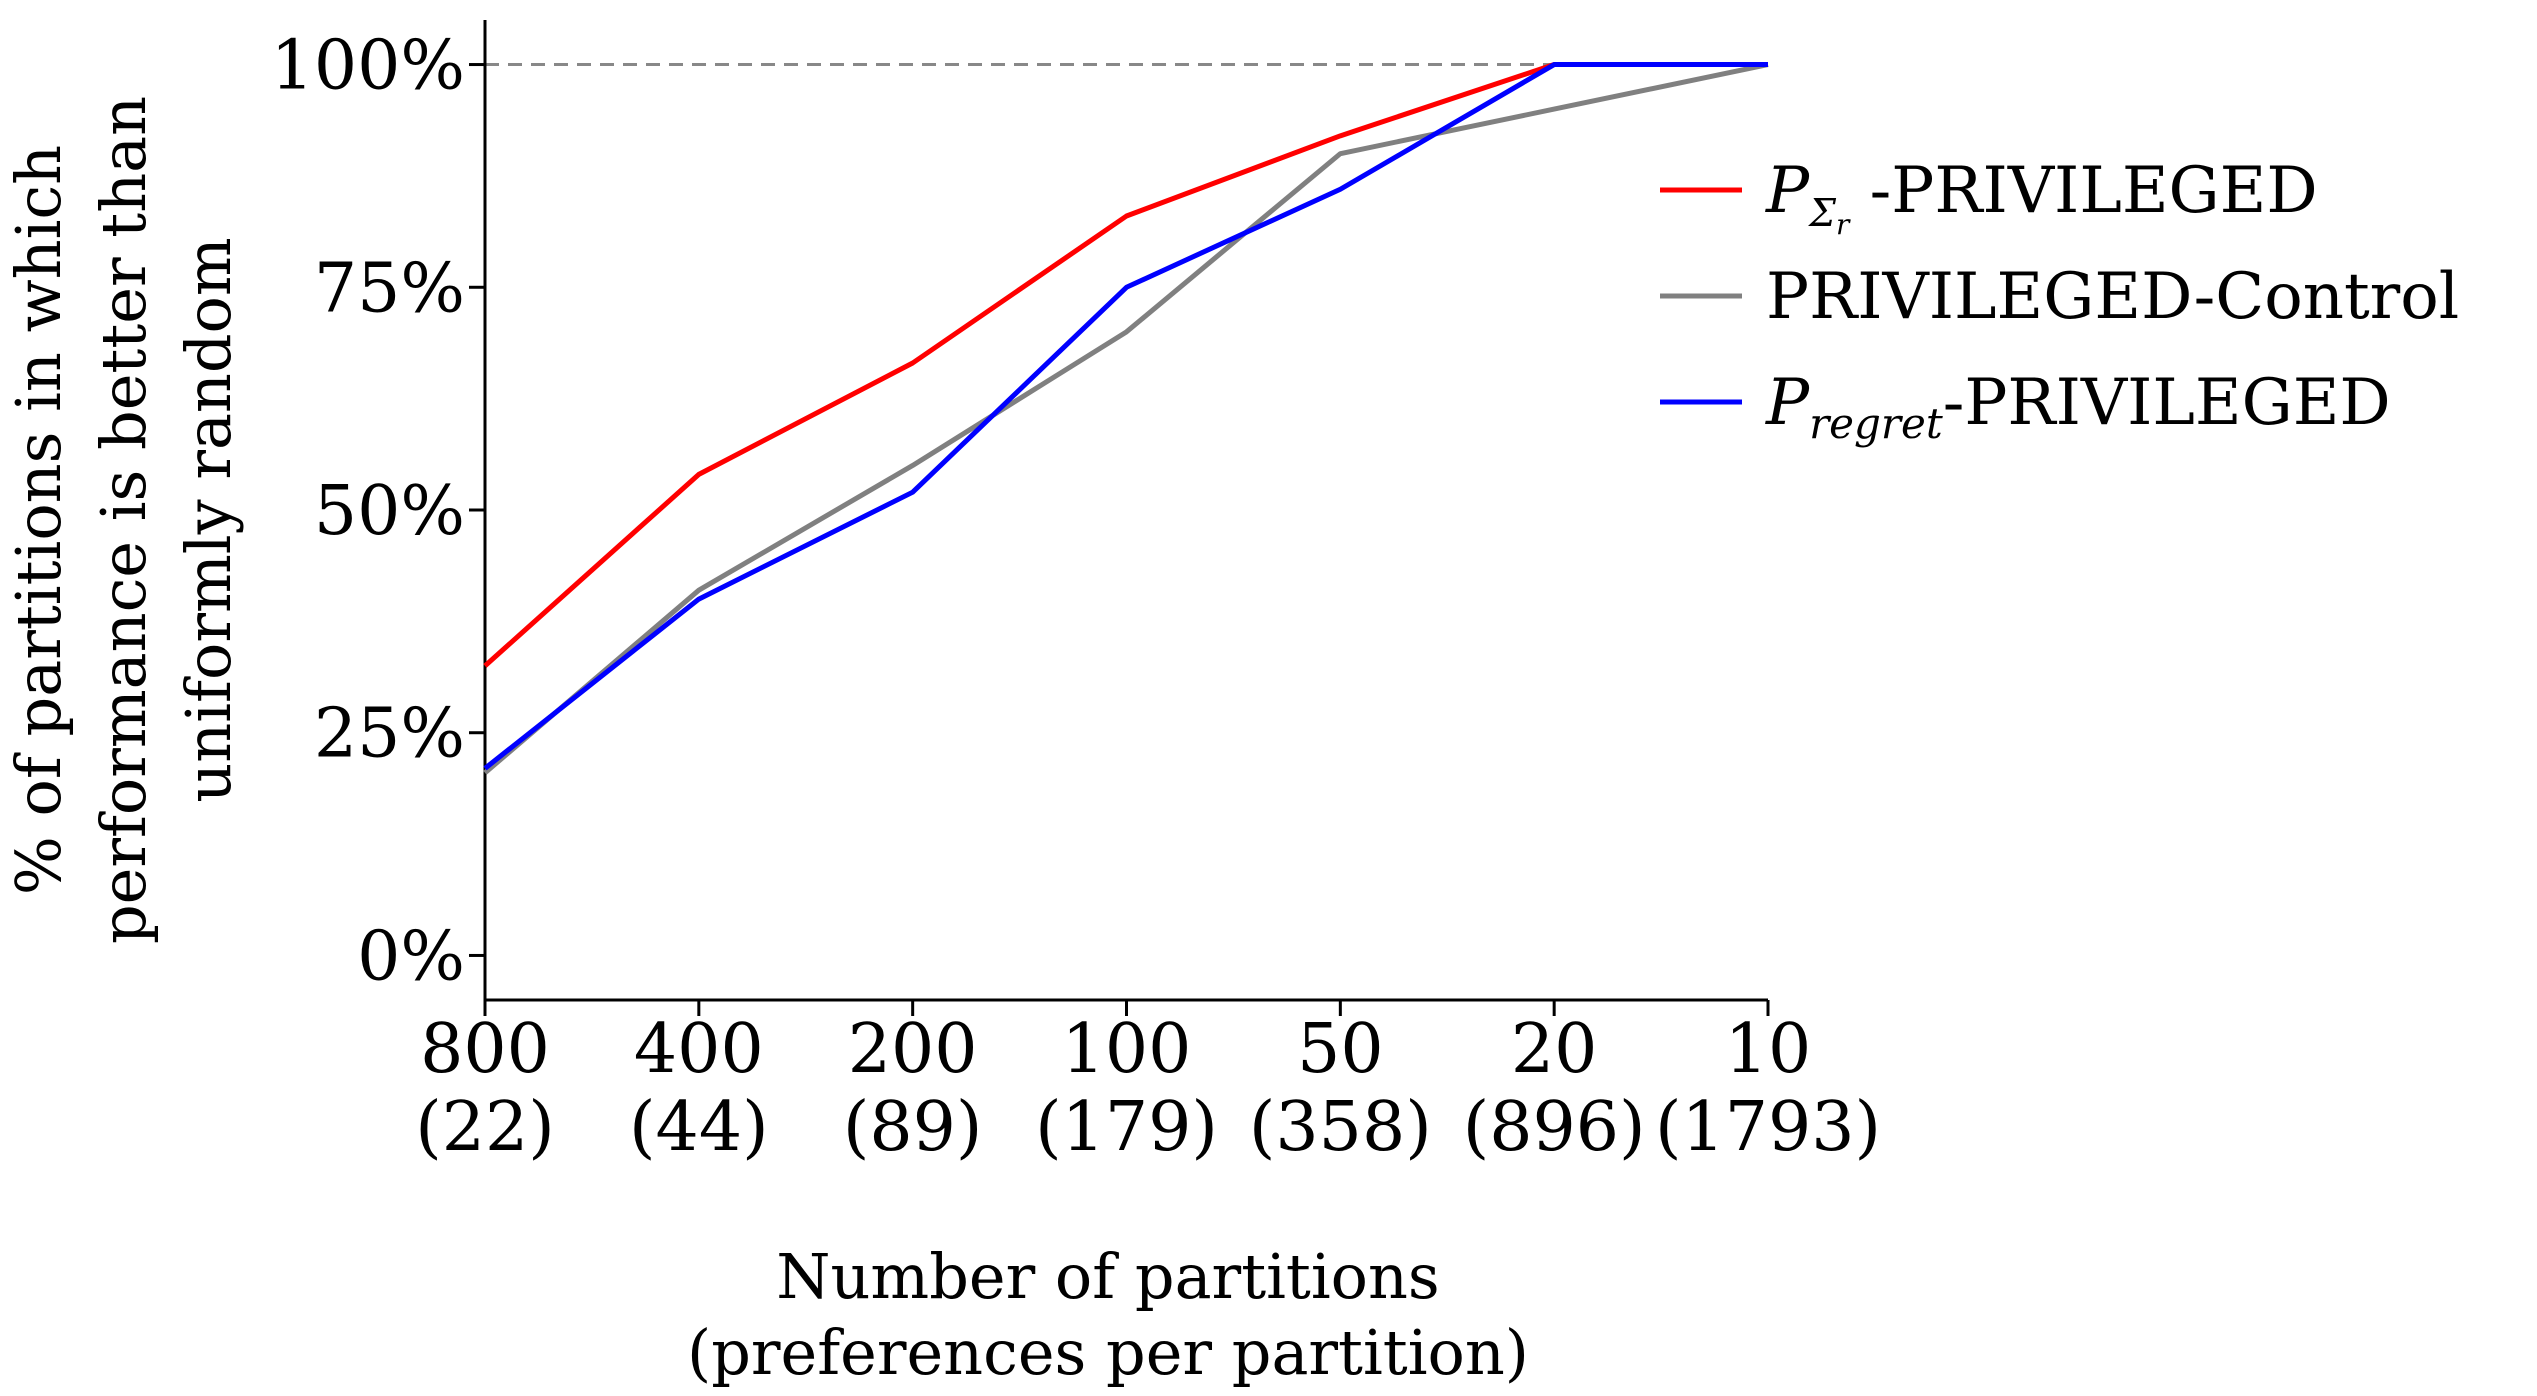 The image size is (2537, 1396). Describe the element at coordinates (1822, 213) in the screenshot. I see `legend-p-sub: Σ` at that location.